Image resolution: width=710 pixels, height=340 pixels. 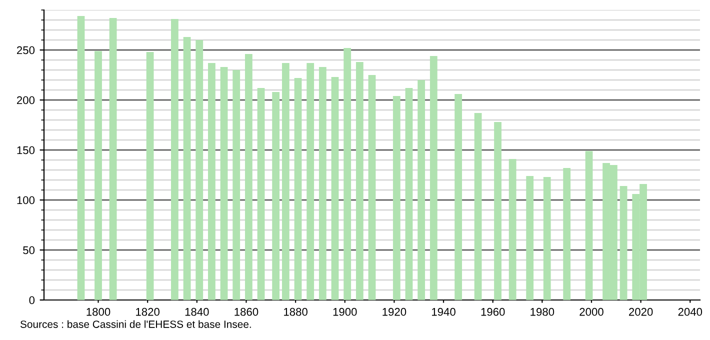 I want to click on x-tick-label: 1820, so click(x=148, y=312).